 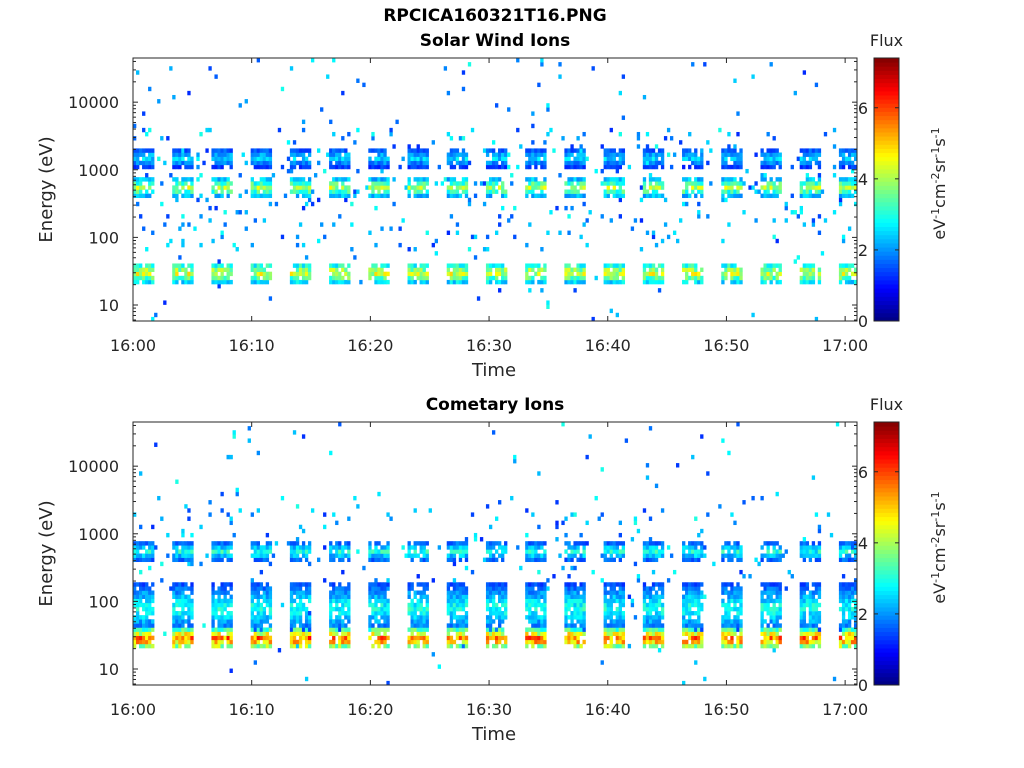 What do you see at coordinates (495, 405) in the screenshot?
I see `panel2-title: Cometary Ions` at bounding box center [495, 405].